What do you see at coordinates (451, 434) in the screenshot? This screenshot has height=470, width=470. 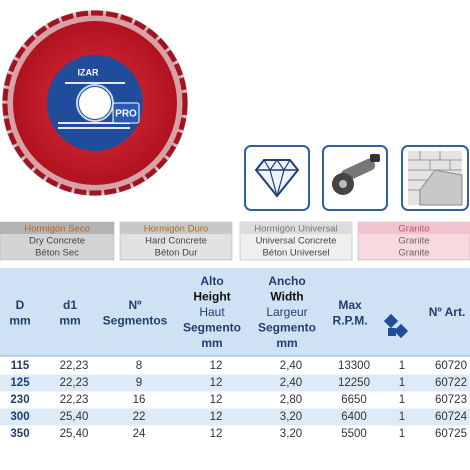 I see `table-cell: 60725` at bounding box center [451, 434].